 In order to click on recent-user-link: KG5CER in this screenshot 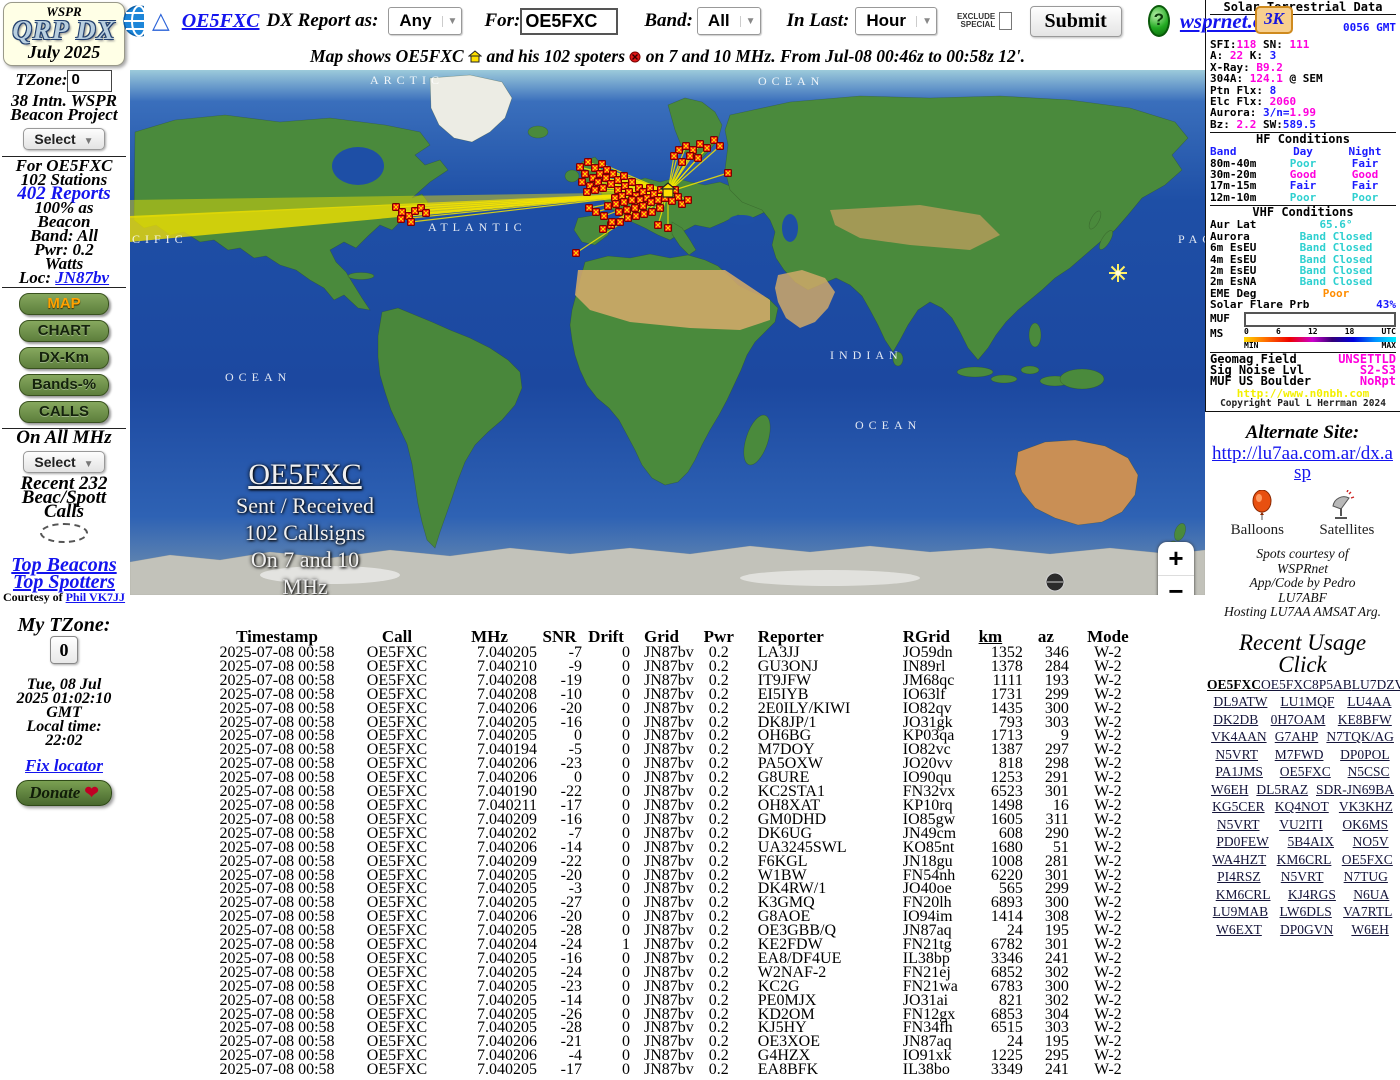, I will do `click(1238, 807)`.